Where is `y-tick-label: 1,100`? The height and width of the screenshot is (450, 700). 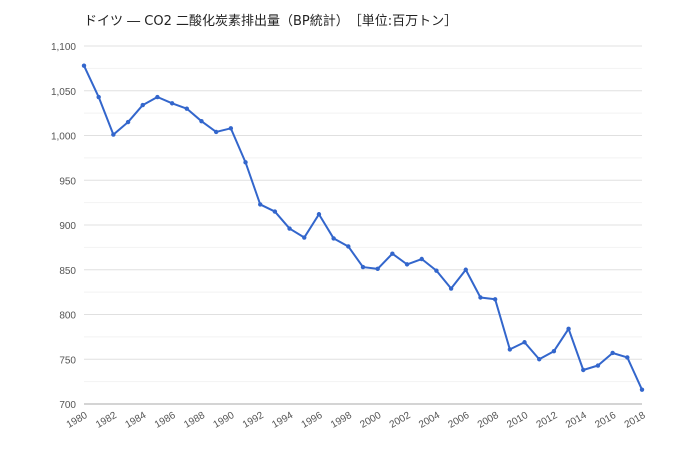 y-tick-label: 1,100 is located at coordinates (63, 47).